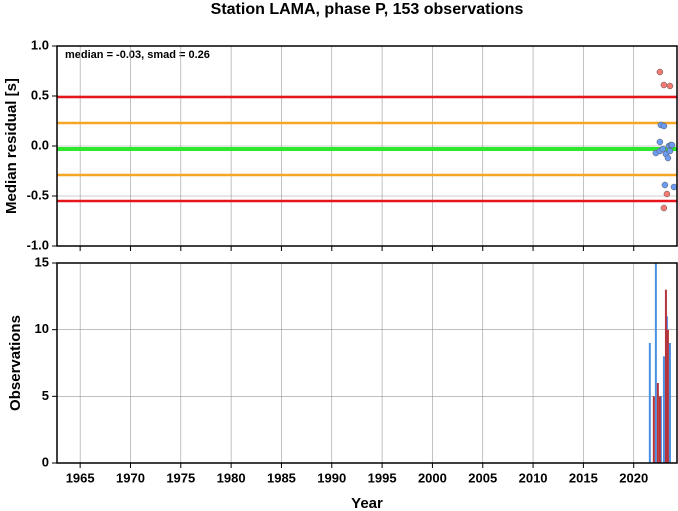 The width and height of the screenshot is (678, 511). What do you see at coordinates (11, 146) in the screenshot?
I see `y-axis-label: Median residual [s]` at bounding box center [11, 146].